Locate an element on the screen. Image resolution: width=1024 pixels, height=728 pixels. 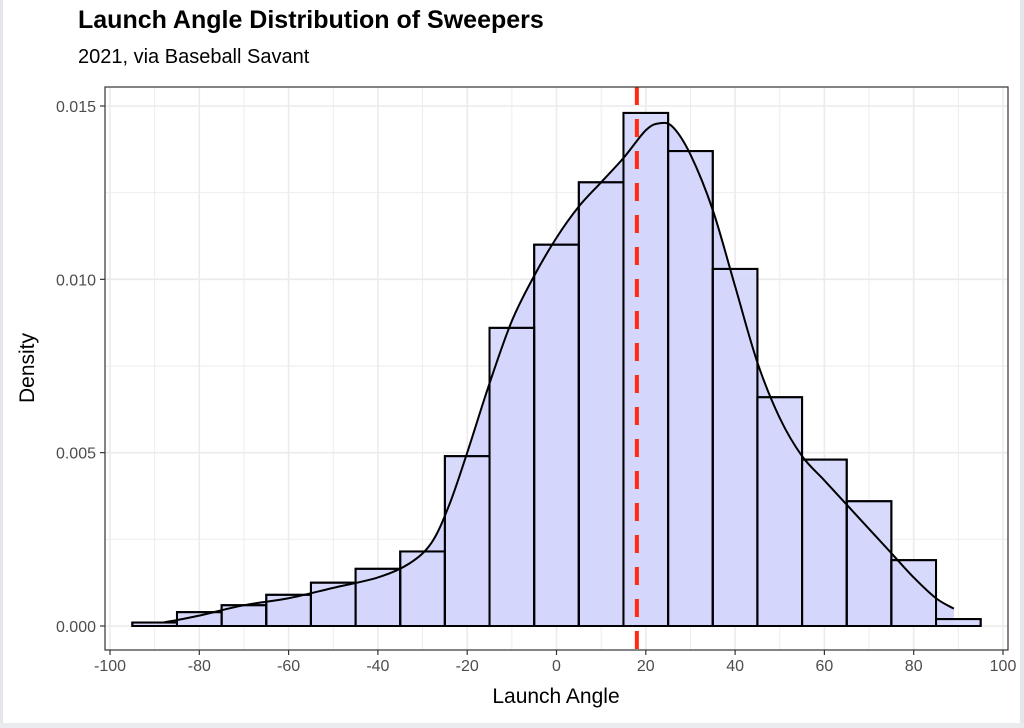
window-edge-right is located at coordinates (1022, 364).